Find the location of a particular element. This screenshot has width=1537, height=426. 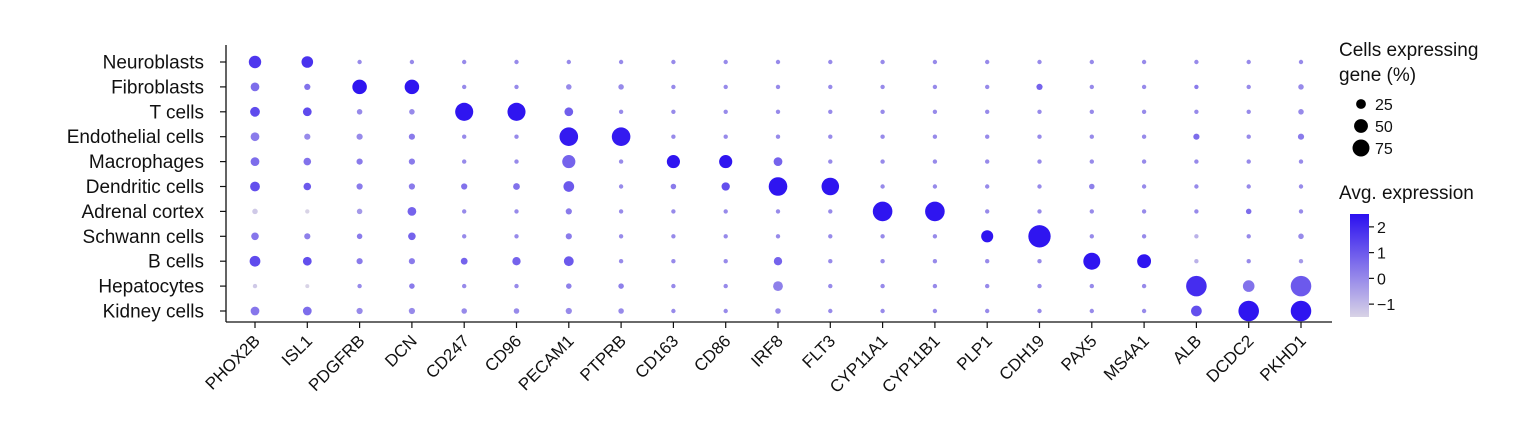

dot-neuroblasts-cd247 is located at coordinates (464, 62).